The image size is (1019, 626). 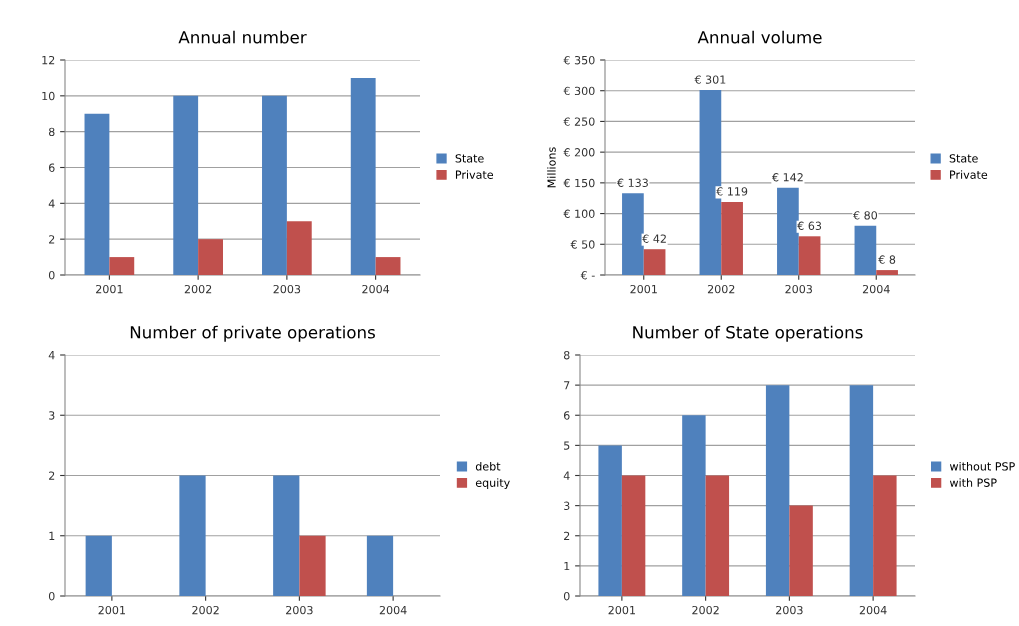 What do you see at coordinates (632, 182) in the screenshot?
I see `data-label: € 133` at bounding box center [632, 182].